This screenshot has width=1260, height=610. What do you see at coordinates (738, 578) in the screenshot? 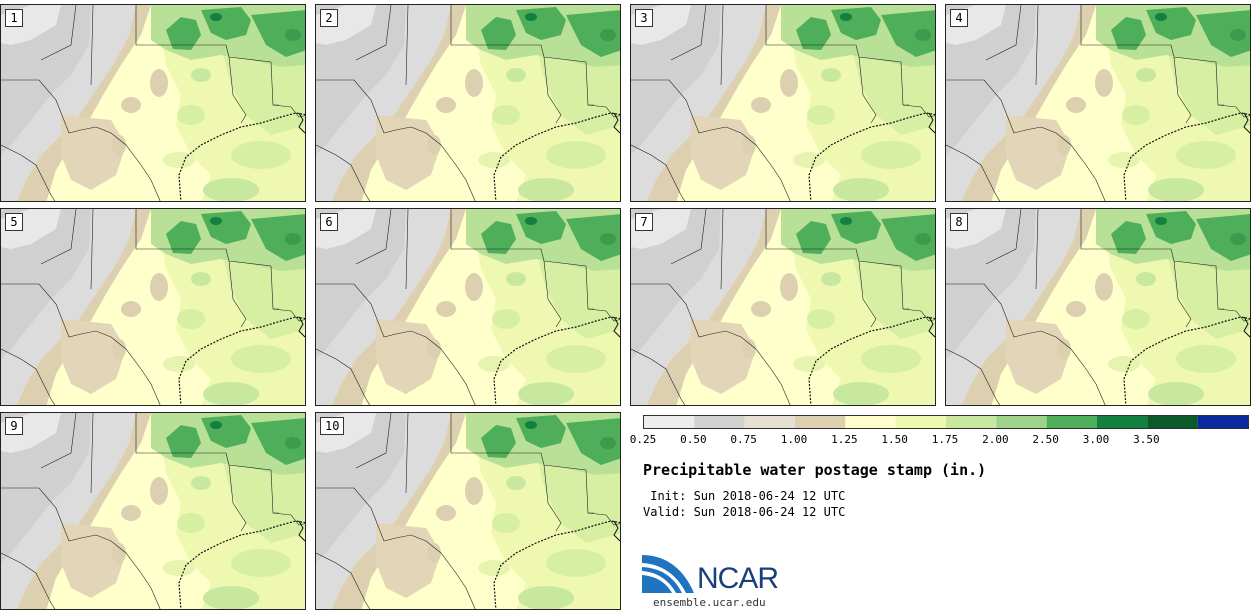
I see `logo-text: NCAR` at bounding box center [738, 578].